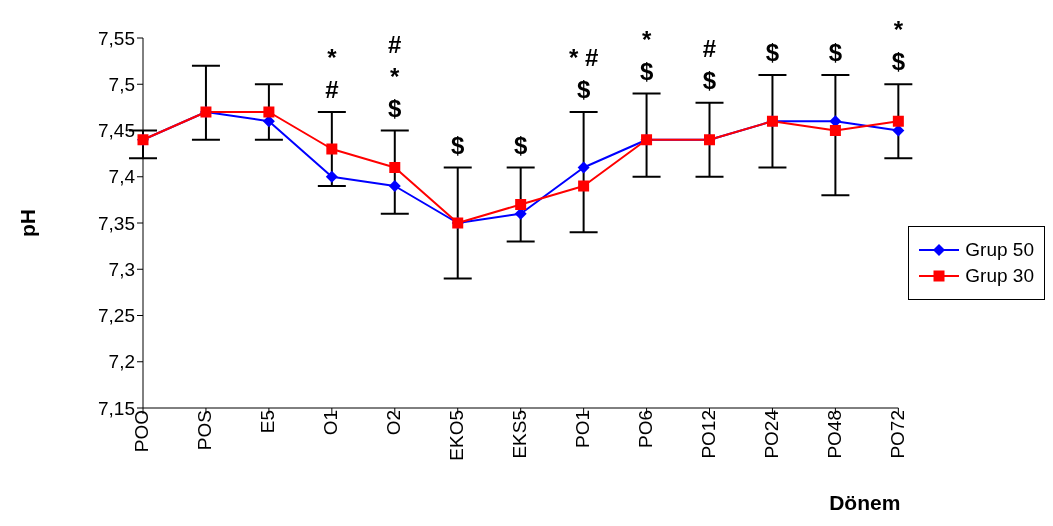 The width and height of the screenshot is (1053, 526). Describe the element at coordinates (331, 423) in the screenshot. I see `x-tick-label: O1` at that location.